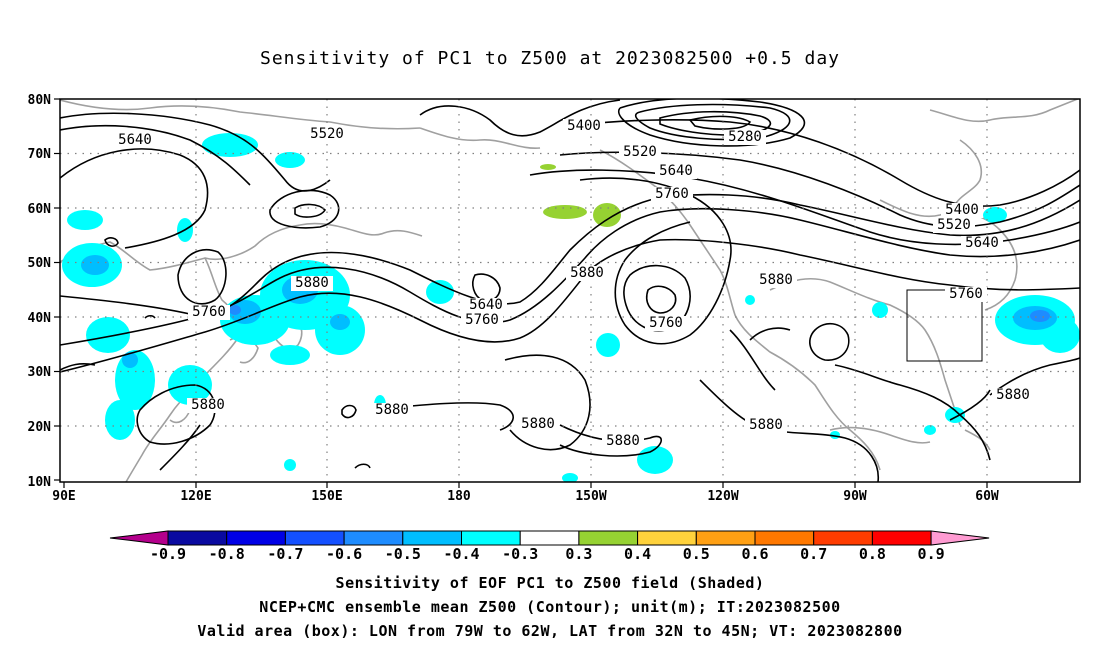 This screenshot has height=650, width=1100. I want to click on colorbar-tick-label: -0.8, so click(227, 554).